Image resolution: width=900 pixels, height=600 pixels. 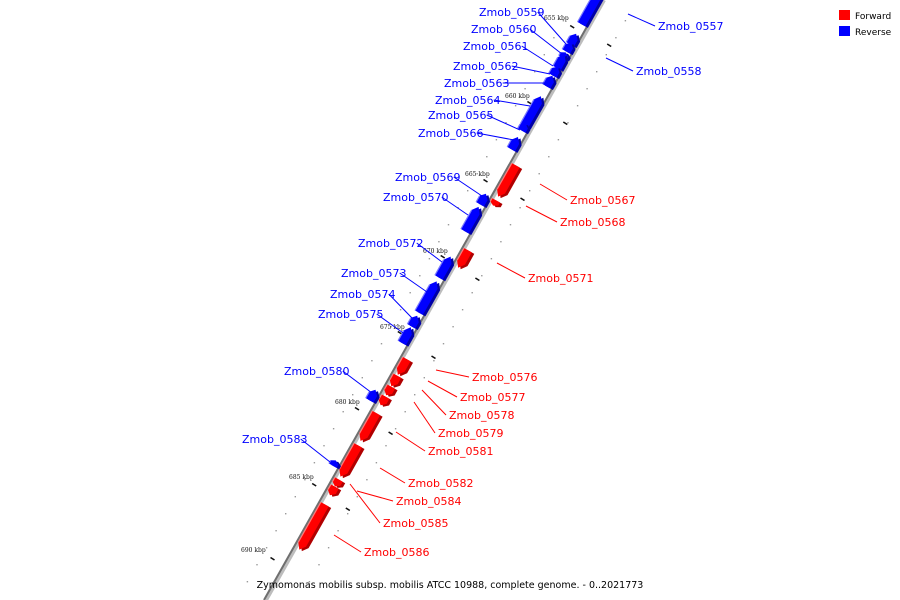 What do you see at coordinates (503, 29) in the screenshot?
I see `gene-label-zmob-0560: Zmob_0560` at bounding box center [503, 29].